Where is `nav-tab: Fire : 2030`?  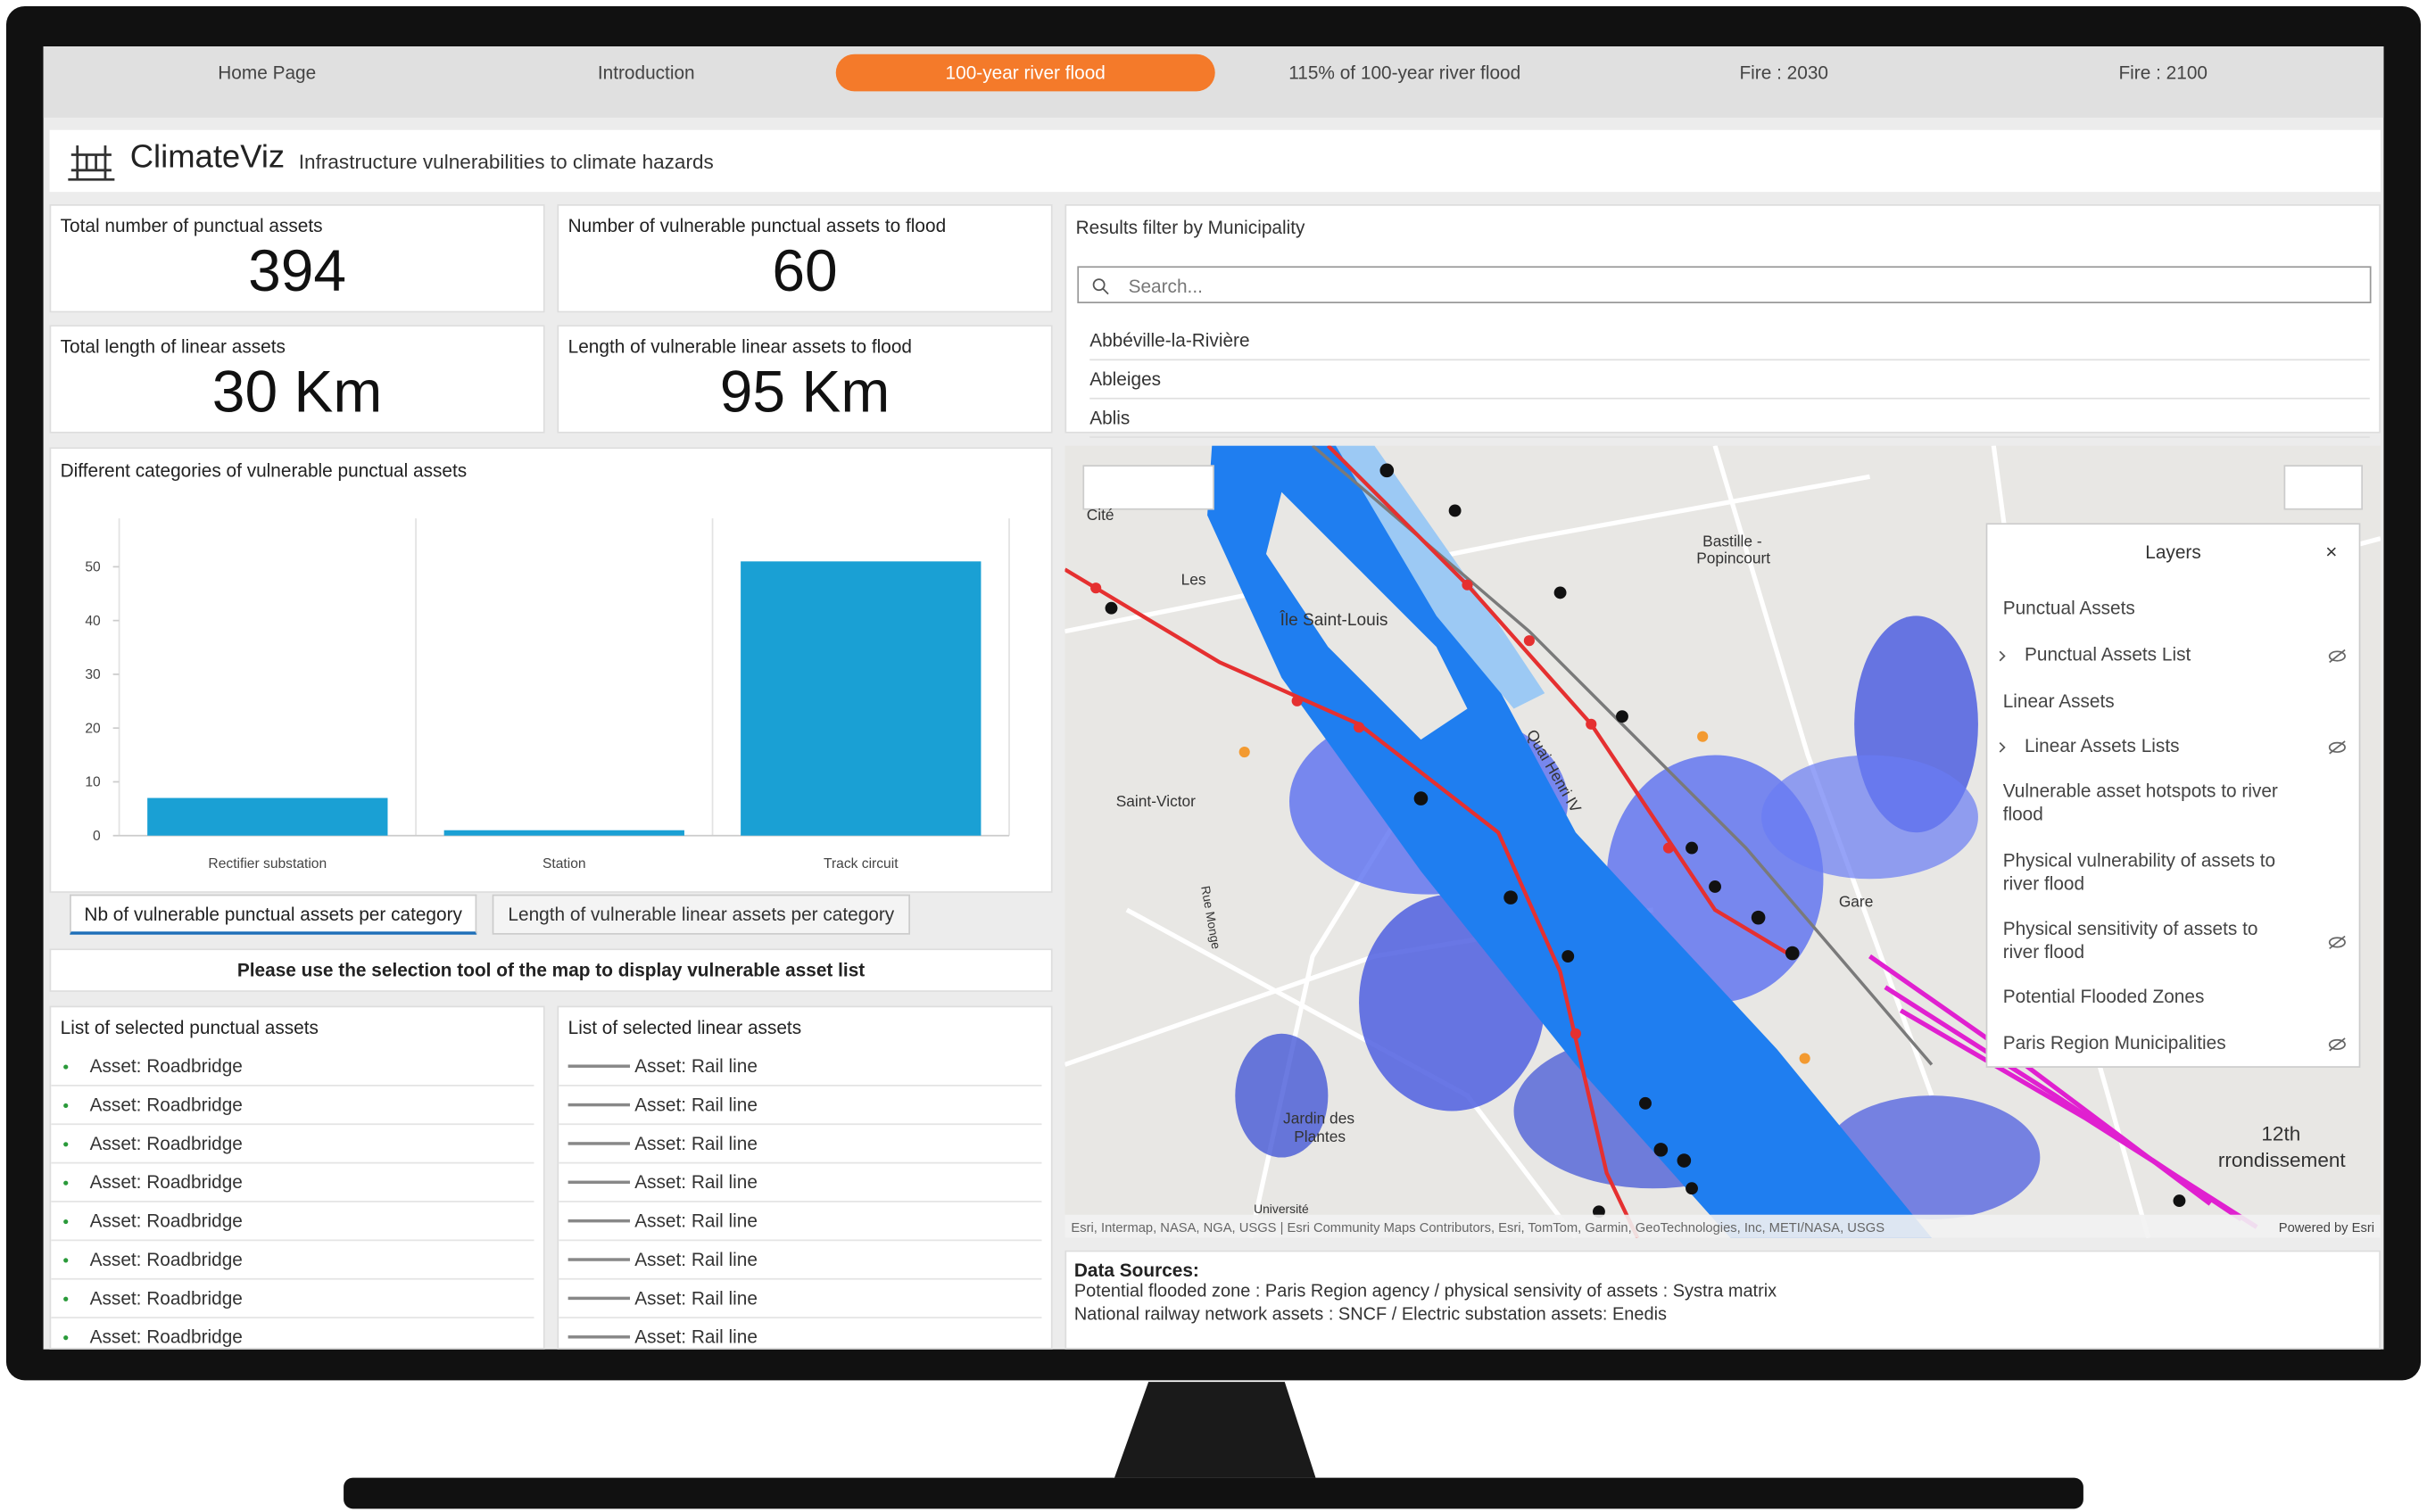
nav-tab: Fire : 2030 is located at coordinates (1784, 73).